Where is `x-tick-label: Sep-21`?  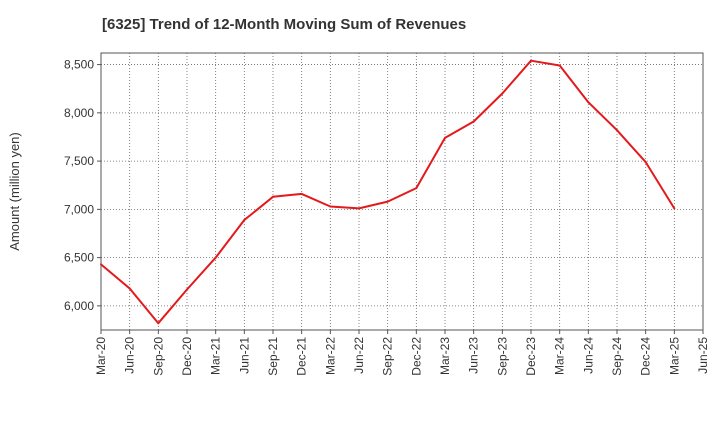
x-tick-label: Sep-21 is located at coordinates (273, 356).